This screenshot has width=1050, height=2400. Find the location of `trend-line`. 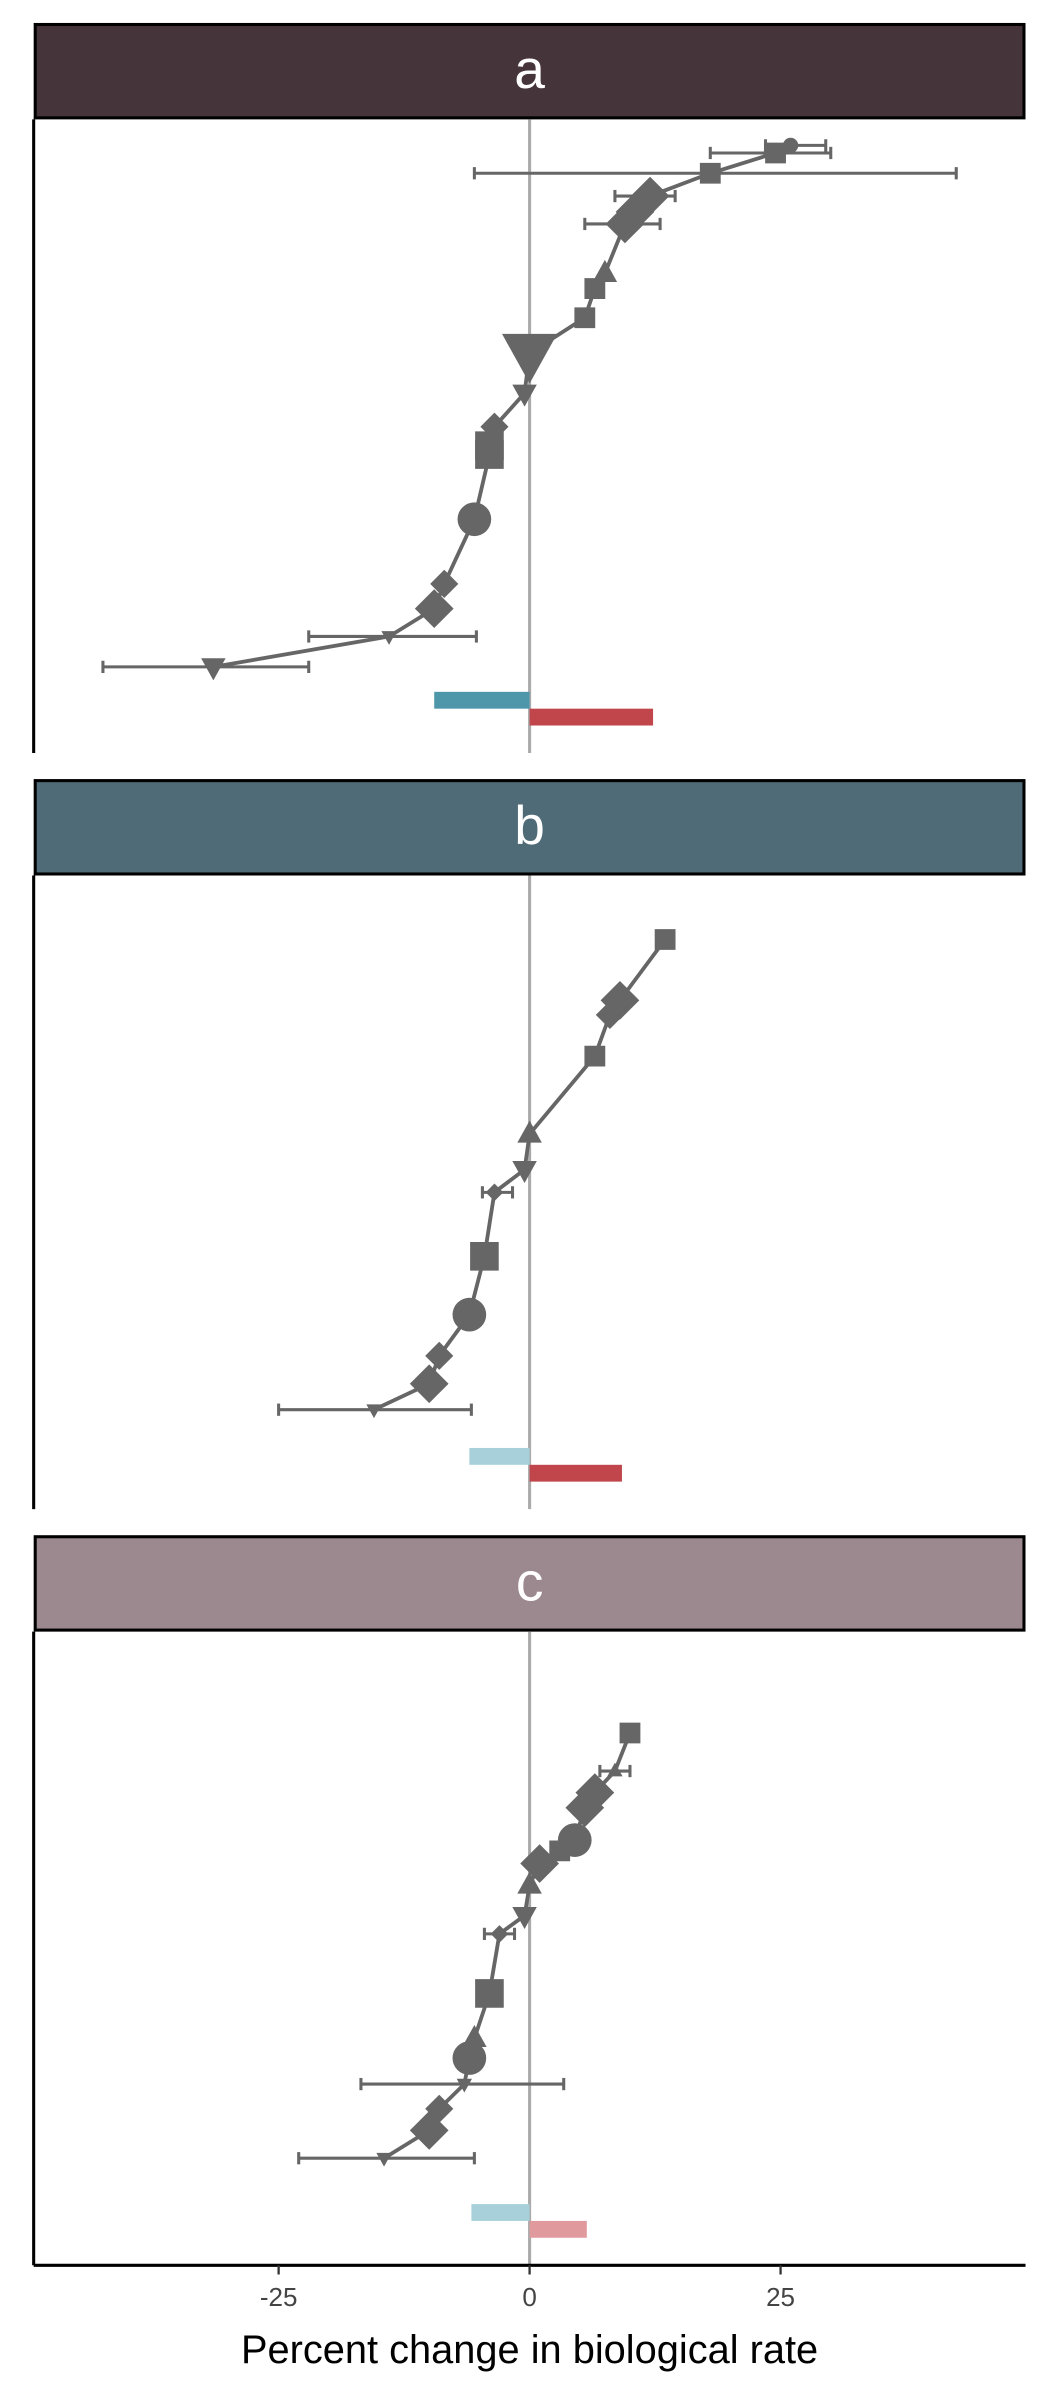

trend-line is located at coordinates (502, 406).